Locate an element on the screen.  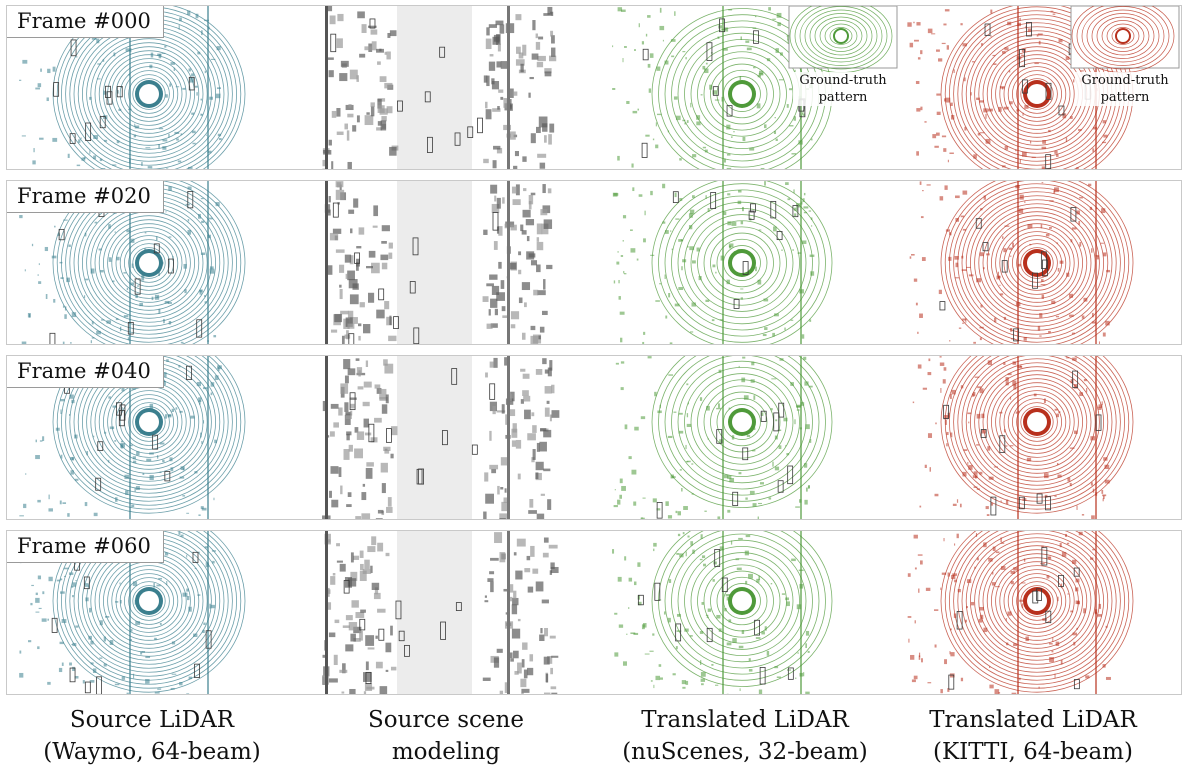
kitti-inset-label: Ground-truth pattern is located at coordinates (1125, 89).